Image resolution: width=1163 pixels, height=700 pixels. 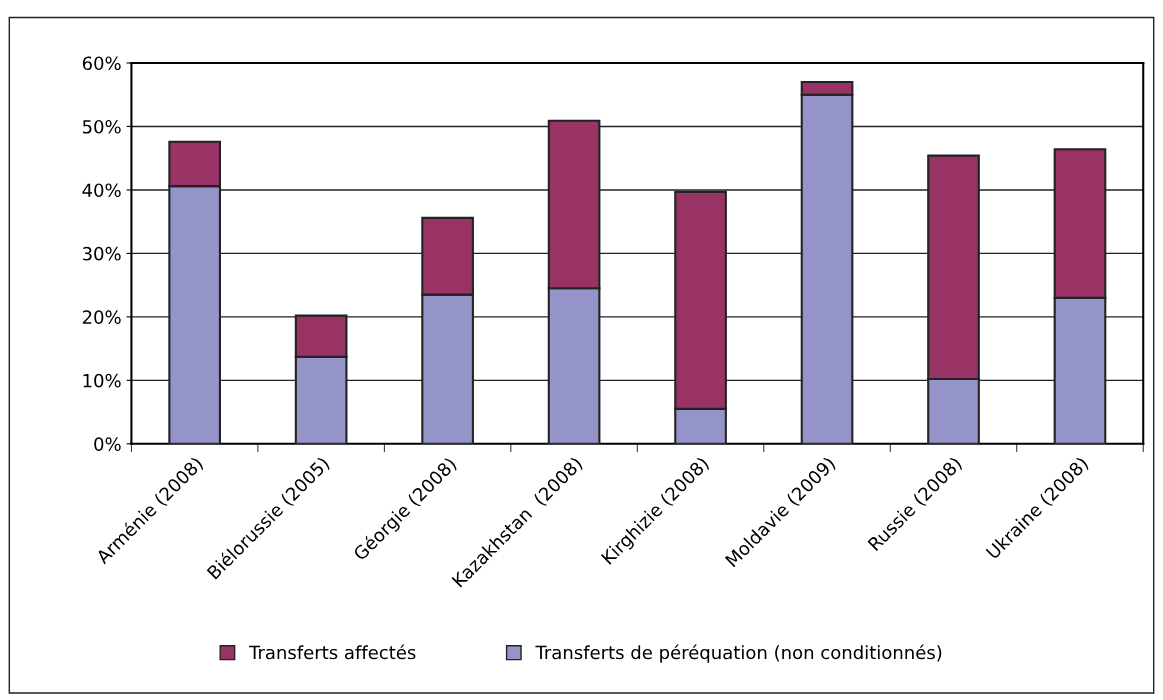 I want to click on legend-label: Transferts de péréquation (non conditionnés), so click(x=738, y=653).